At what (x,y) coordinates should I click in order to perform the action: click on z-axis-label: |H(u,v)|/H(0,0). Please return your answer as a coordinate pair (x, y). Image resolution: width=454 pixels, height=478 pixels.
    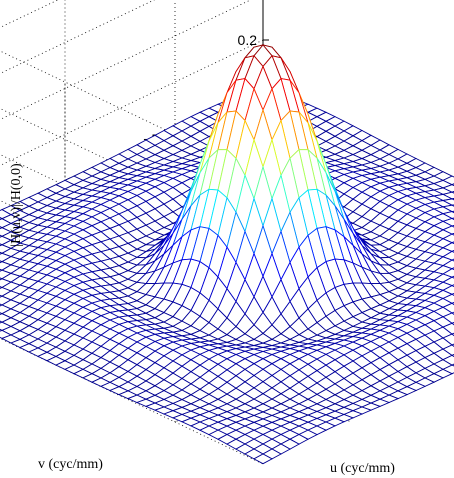
    Looking at the image, I should click on (16, 205).